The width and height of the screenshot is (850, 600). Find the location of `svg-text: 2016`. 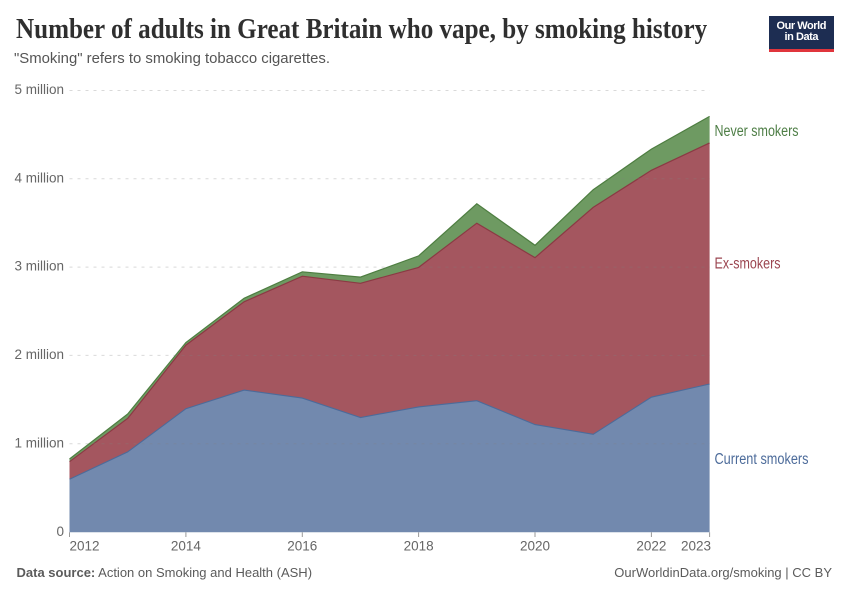

svg-text: 2016 is located at coordinates (302, 546).